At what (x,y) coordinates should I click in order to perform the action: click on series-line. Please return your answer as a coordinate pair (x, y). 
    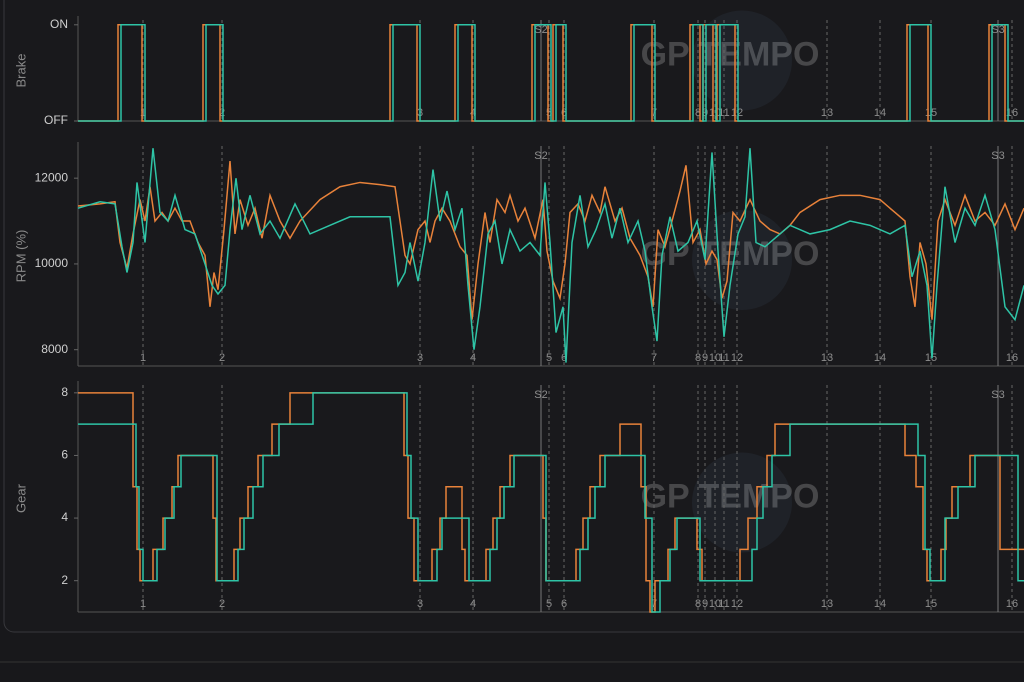
    Looking at the image, I should click on (551, 73).